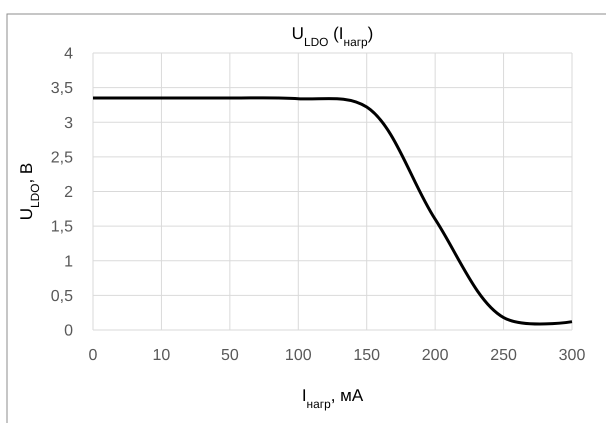 Image resolution: width=606 pixels, height=423 pixels. Describe the element at coordinates (69, 261) in the screenshot. I see `y-tick-label: 1` at that location.